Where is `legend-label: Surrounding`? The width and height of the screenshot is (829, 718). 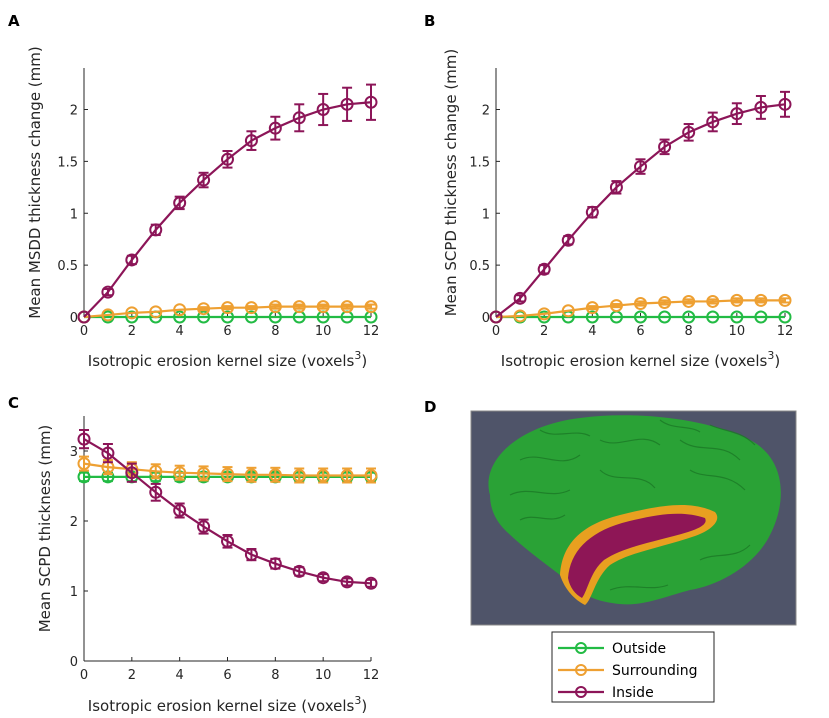
legend-label: Surrounding is located at coordinates (655, 671).